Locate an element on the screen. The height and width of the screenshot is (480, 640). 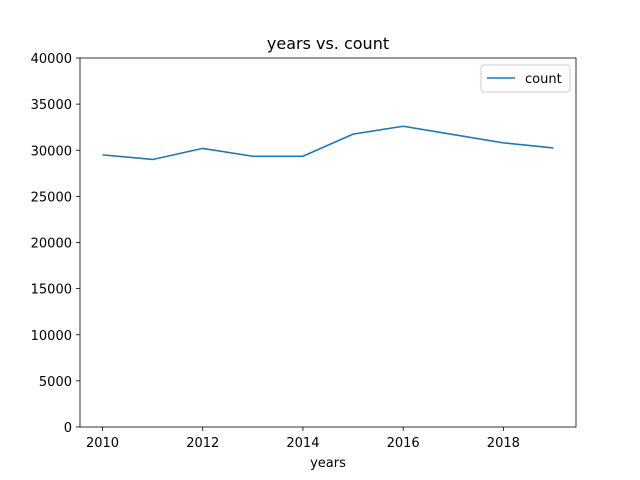
x-tick-label: 2018 is located at coordinates (503, 443).